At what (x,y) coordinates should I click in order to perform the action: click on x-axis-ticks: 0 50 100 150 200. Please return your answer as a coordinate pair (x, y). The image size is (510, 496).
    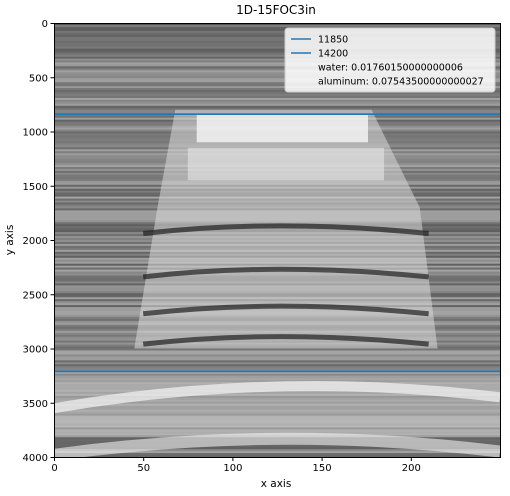
    Looking at the image, I should click on (236, 465).